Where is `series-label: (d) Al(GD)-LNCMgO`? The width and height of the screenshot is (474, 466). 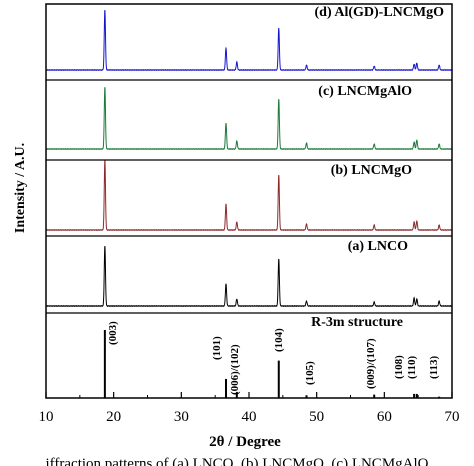
series-label: (d) Al(GD)-LNCMgO is located at coordinates (380, 12).